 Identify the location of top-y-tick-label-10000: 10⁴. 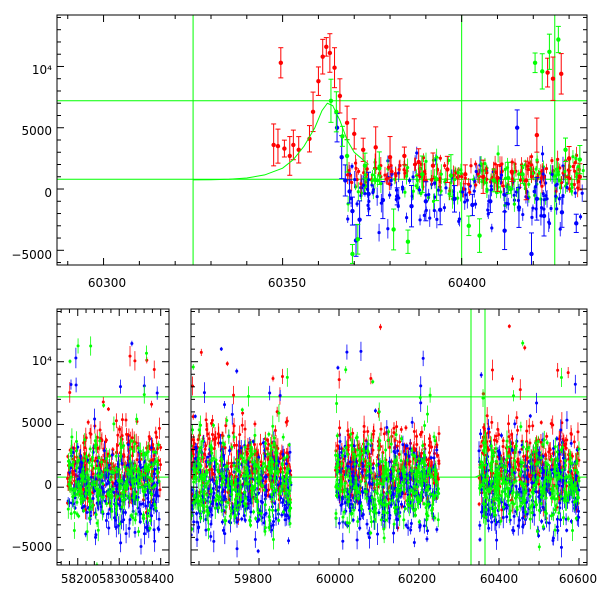
(42, 70).